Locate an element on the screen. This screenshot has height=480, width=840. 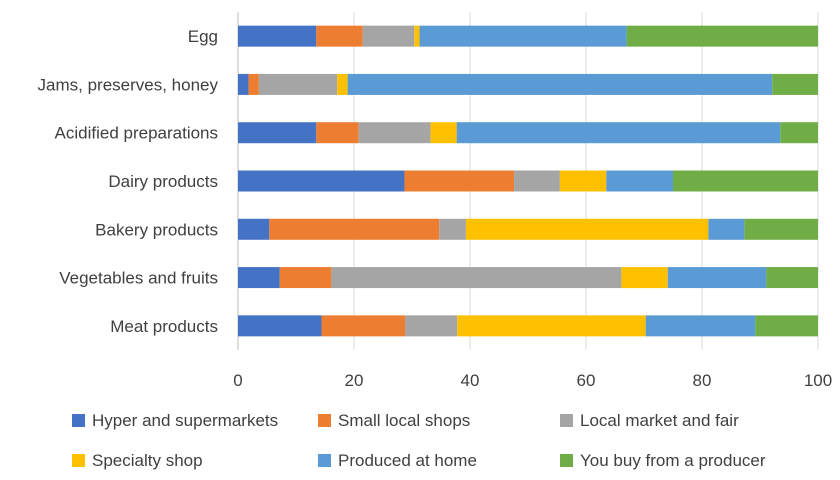
legend-label: Local market and fair is located at coordinates (659, 420).